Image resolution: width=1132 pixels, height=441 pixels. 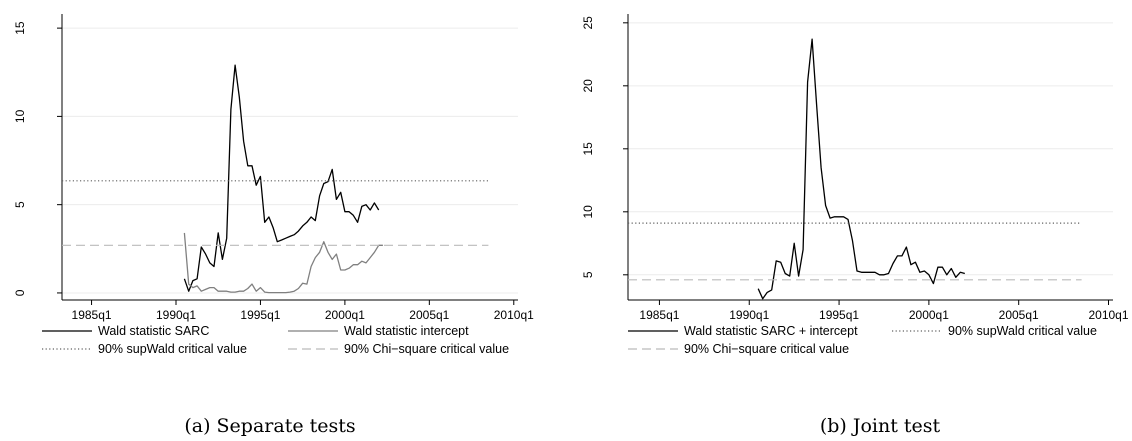 I want to click on y-tick-label: 25, so click(x=588, y=23).